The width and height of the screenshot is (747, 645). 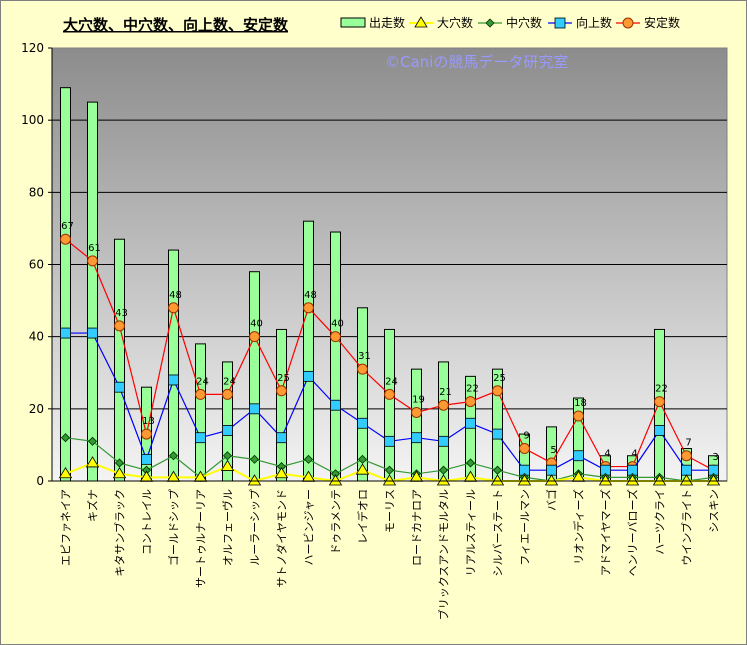 I want to click on legend-item: 大穴数, so click(x=441, y=22).